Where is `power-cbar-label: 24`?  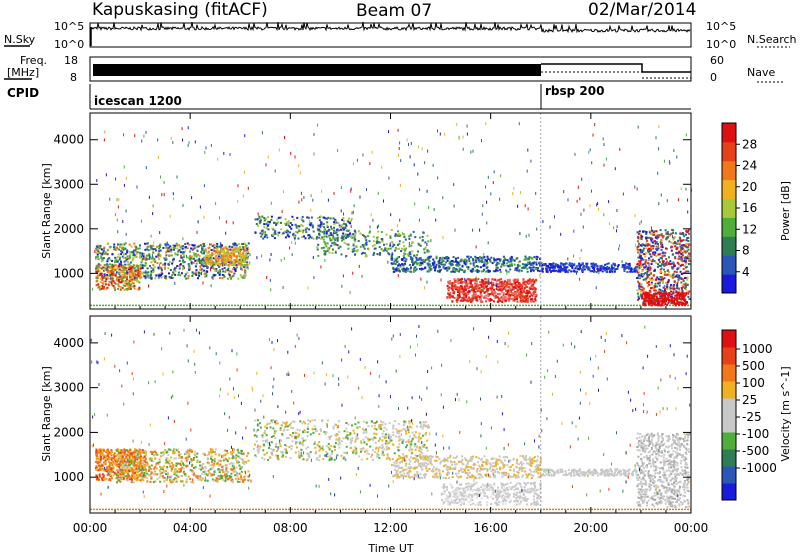
power-cbar-label: 24 is located at coordinates (749, 166).